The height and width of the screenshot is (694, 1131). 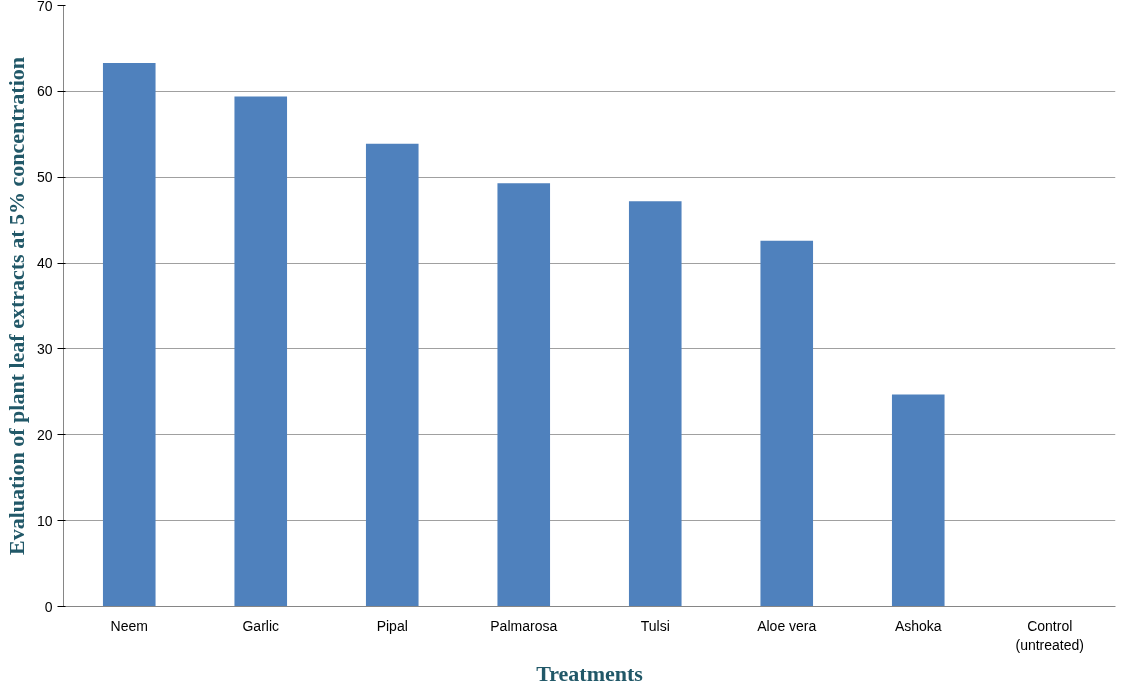 I want to click on x-tick-label: Pipal, so click(x=392, y=625).